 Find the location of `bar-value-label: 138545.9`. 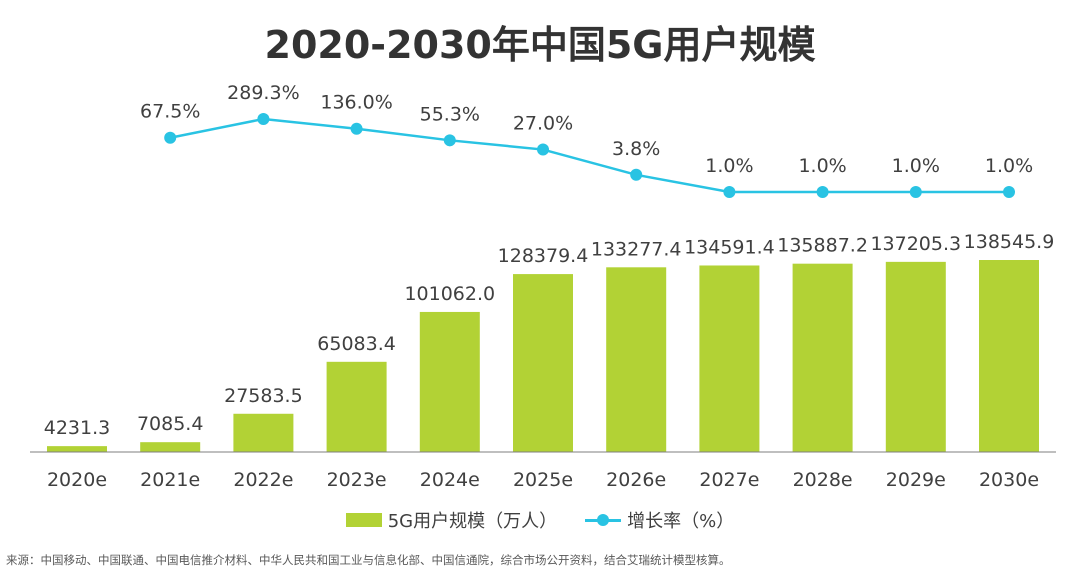

bar-value-label: 138545.9 is located at coordinates (1009, 242).